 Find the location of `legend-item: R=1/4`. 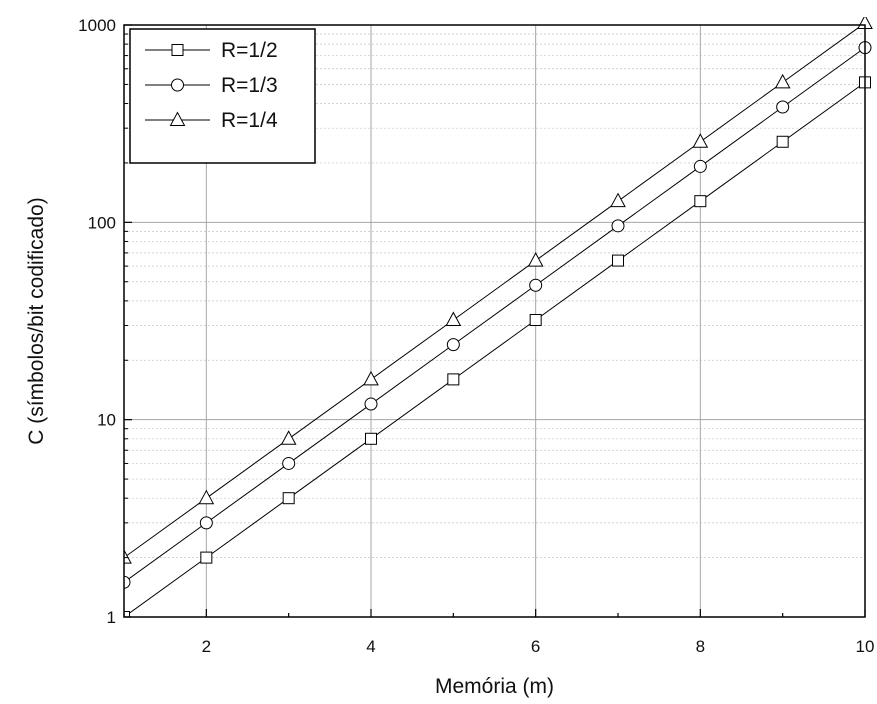

legend-item: R=1/4 is located at coordinates (211, 120).